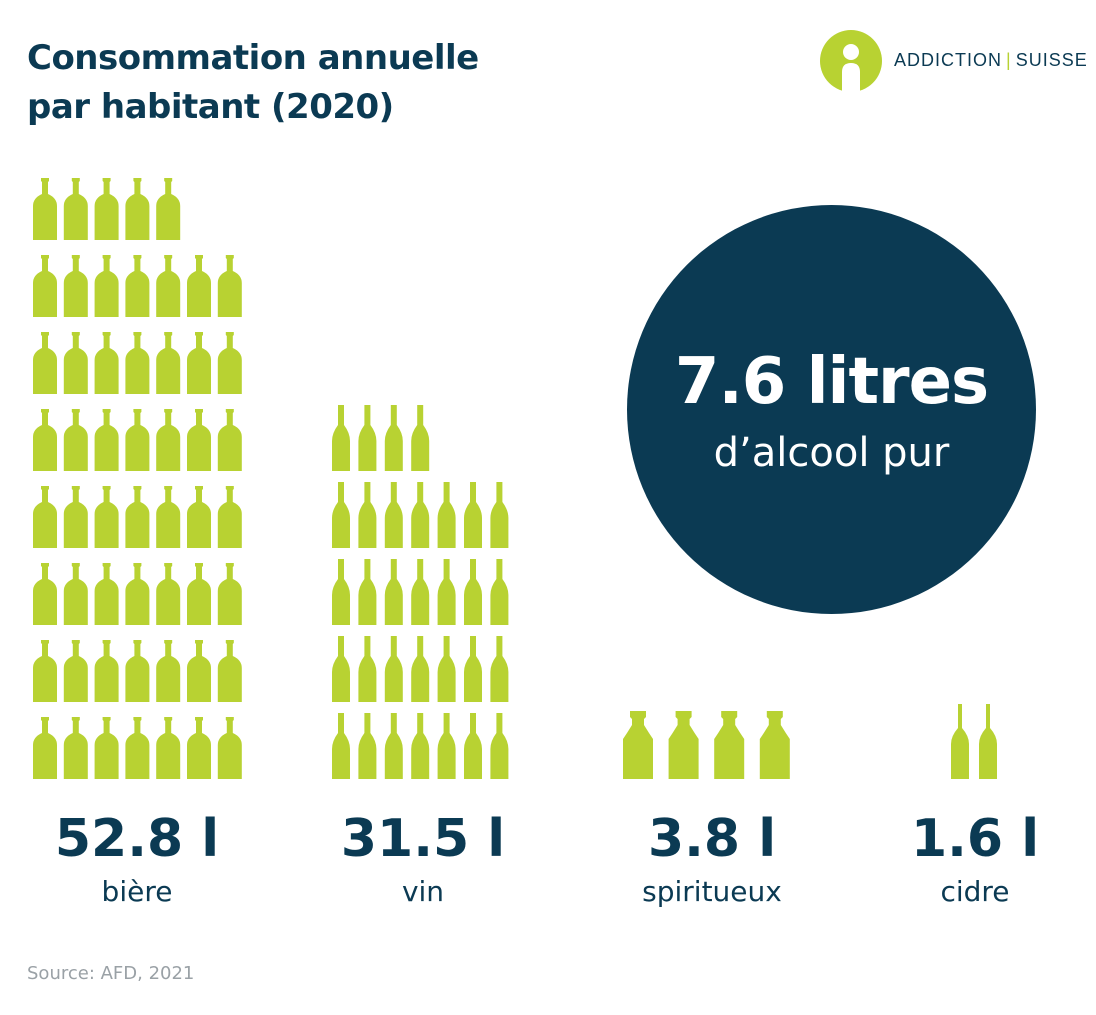  I want to click on category-name-label: cidre, so click(975, 891).